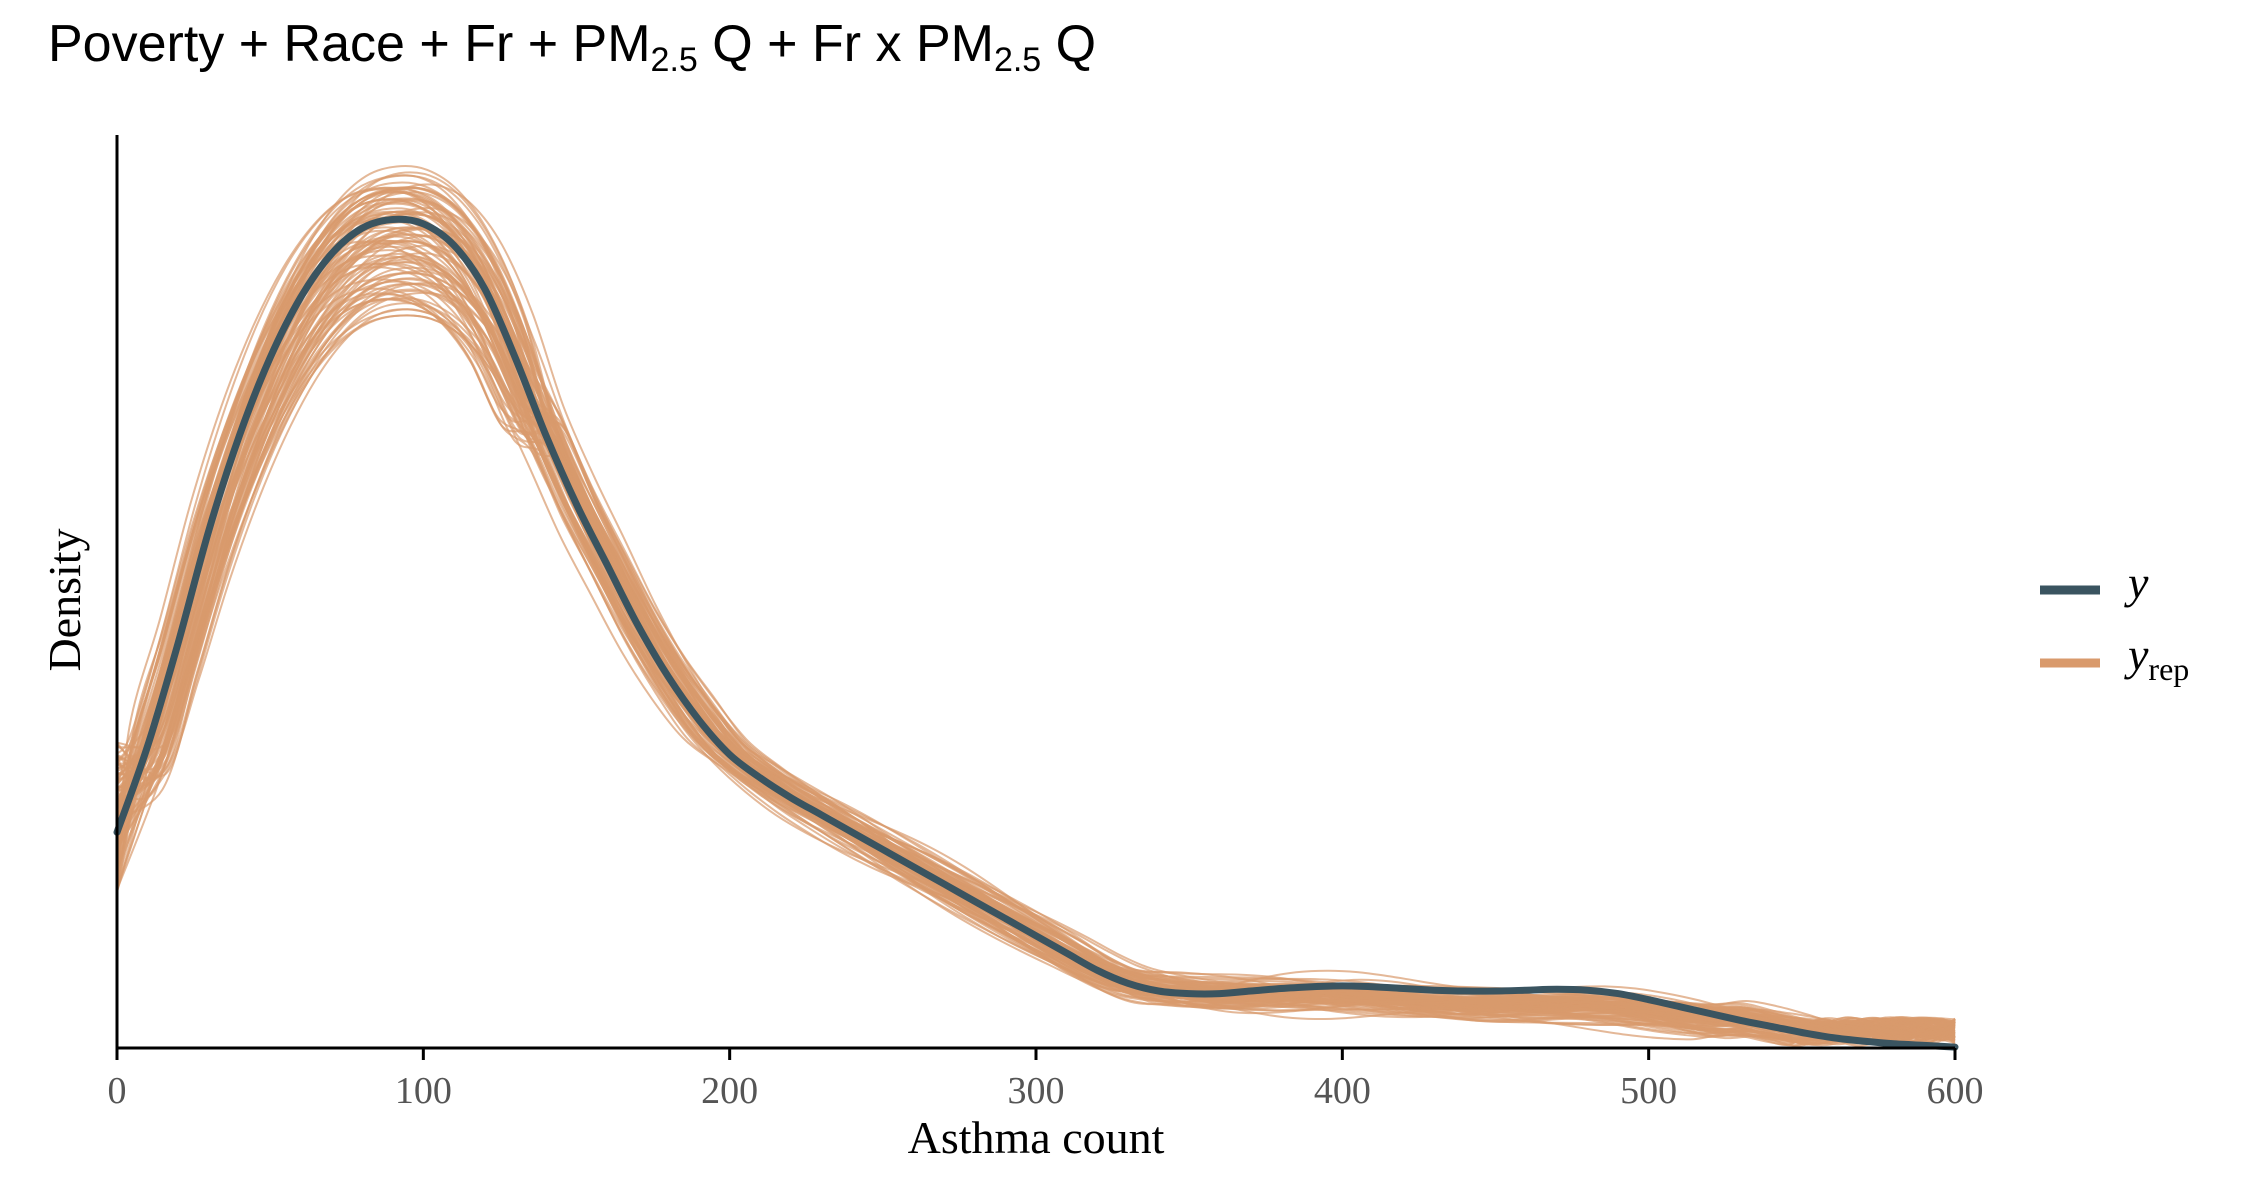 This screenshot has height=1200, width=2250. I want to click on x-tick-label: 200, so click(729, 1091).